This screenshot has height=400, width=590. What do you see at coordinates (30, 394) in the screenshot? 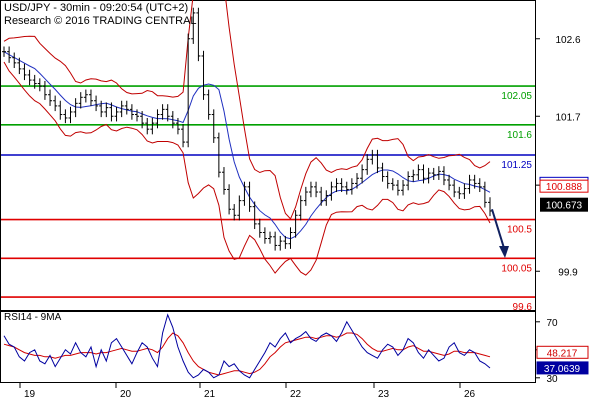
I see `x-tick-label: 19` at bounding box center [30, 394].